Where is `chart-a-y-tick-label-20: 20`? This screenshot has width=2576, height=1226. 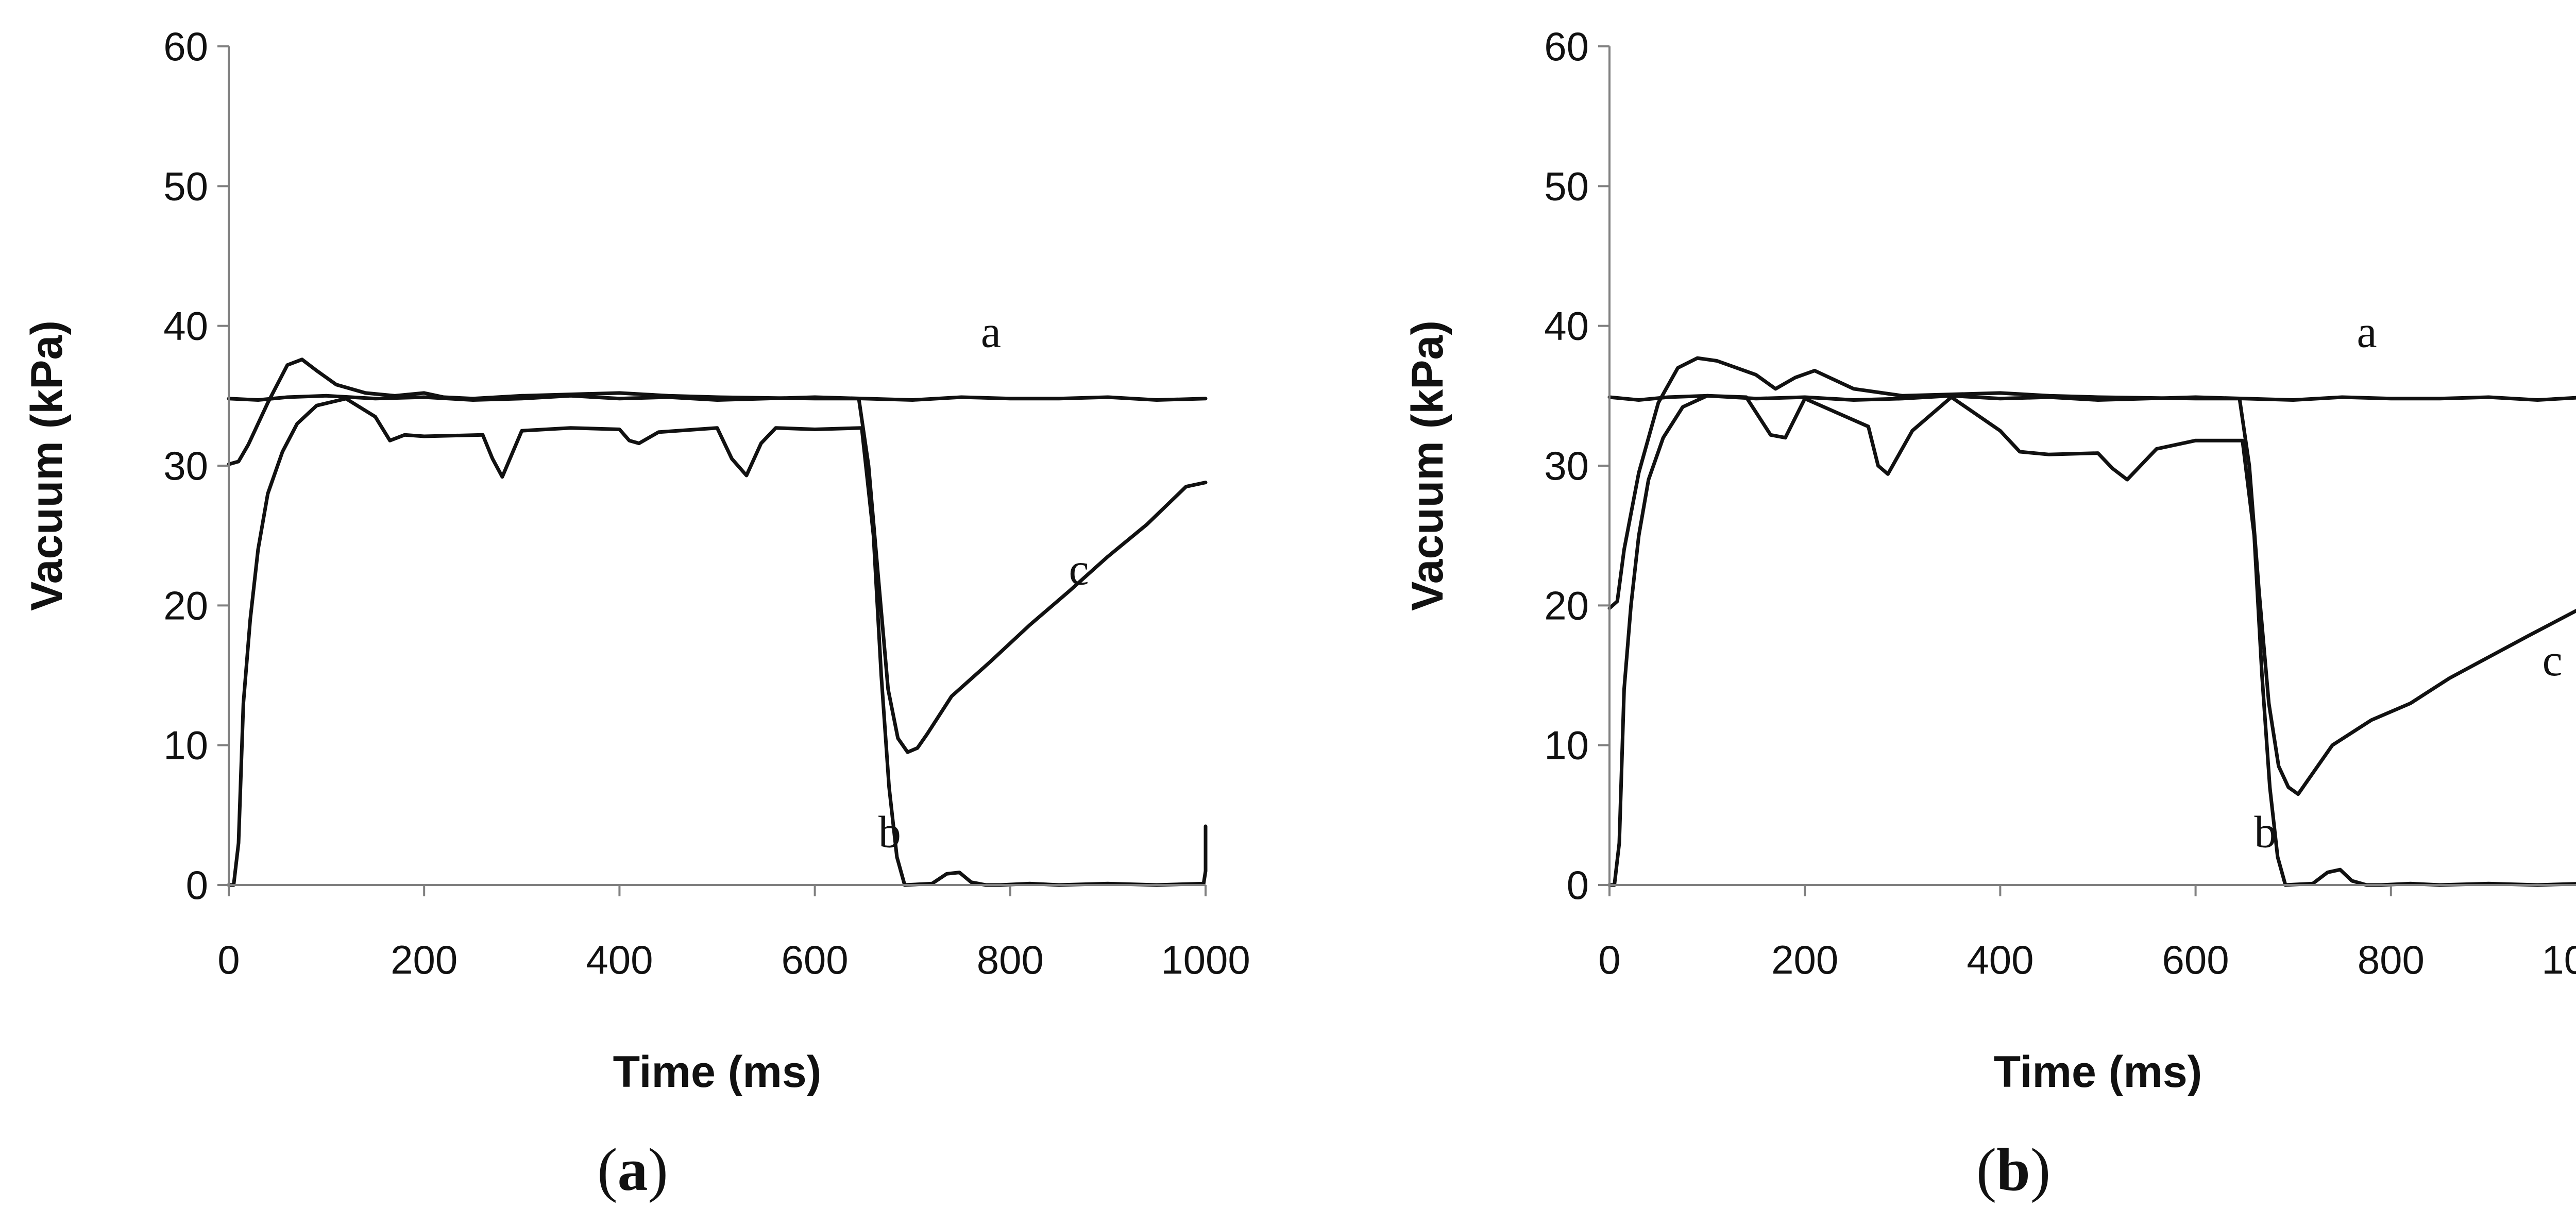
chart-a-y-tick-label-20: 20 is located at coordinates (185, 605).